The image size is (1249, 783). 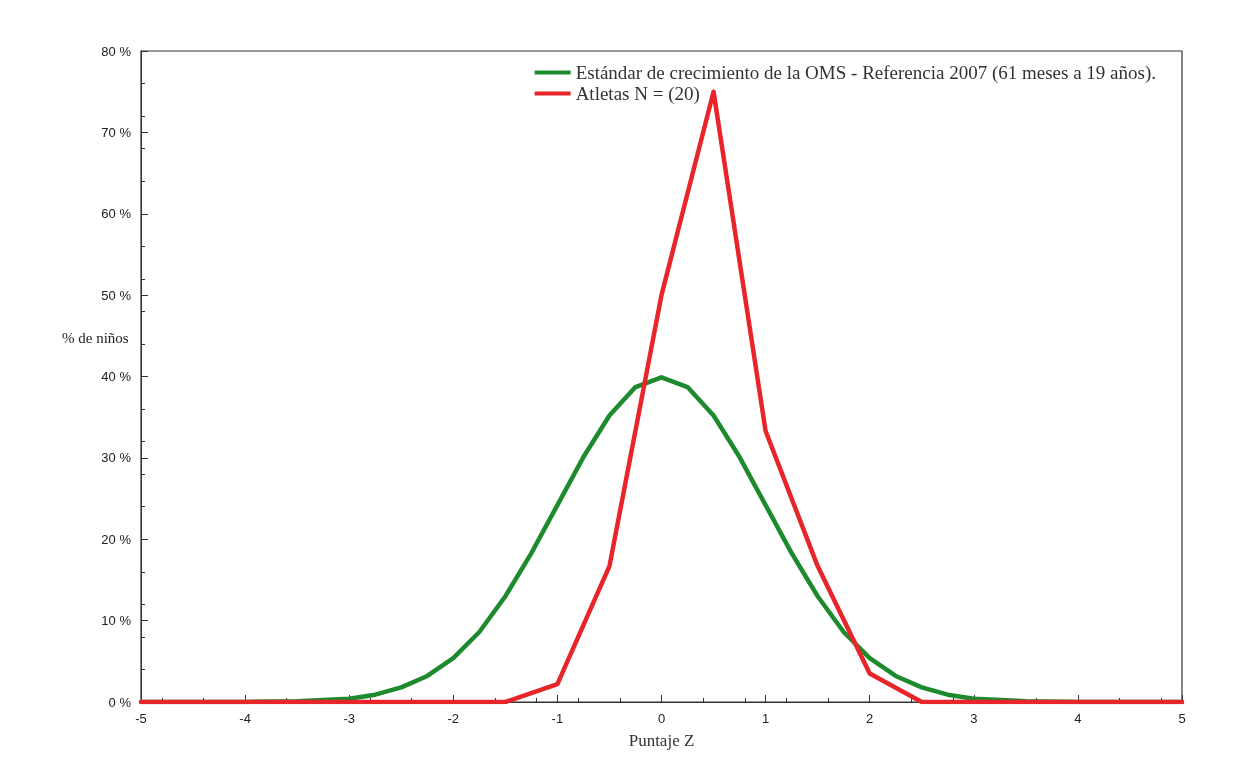 I want to click on y-tick-label: 40 %, so click(x=116, y=376).